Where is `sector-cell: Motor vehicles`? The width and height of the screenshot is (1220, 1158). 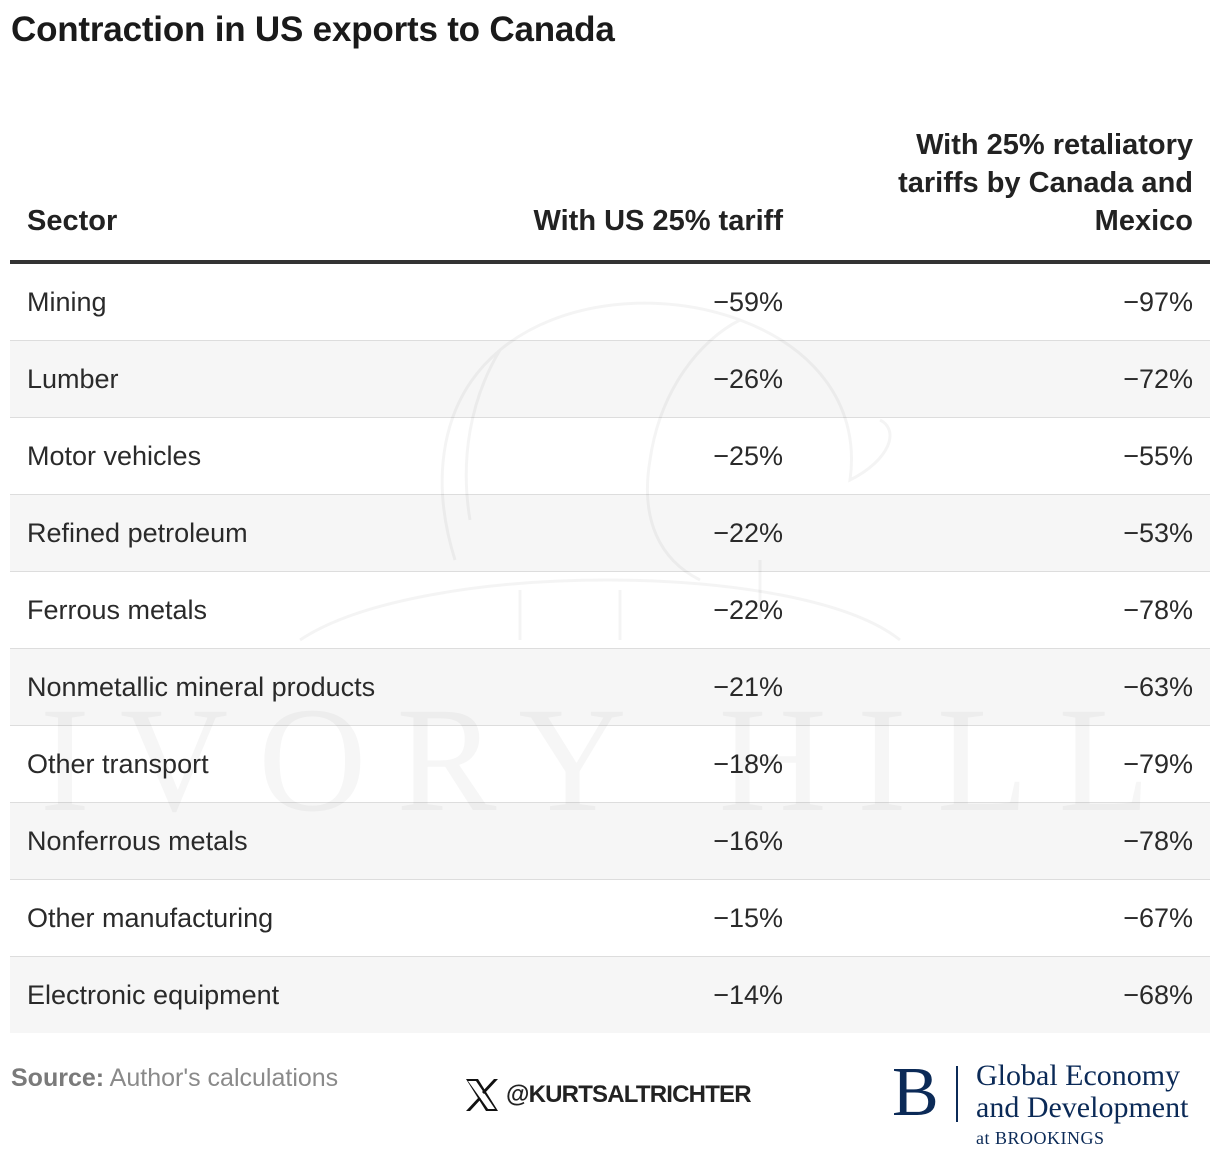
sector-cell: Motor vehicles is located at coordinates (114, 456).